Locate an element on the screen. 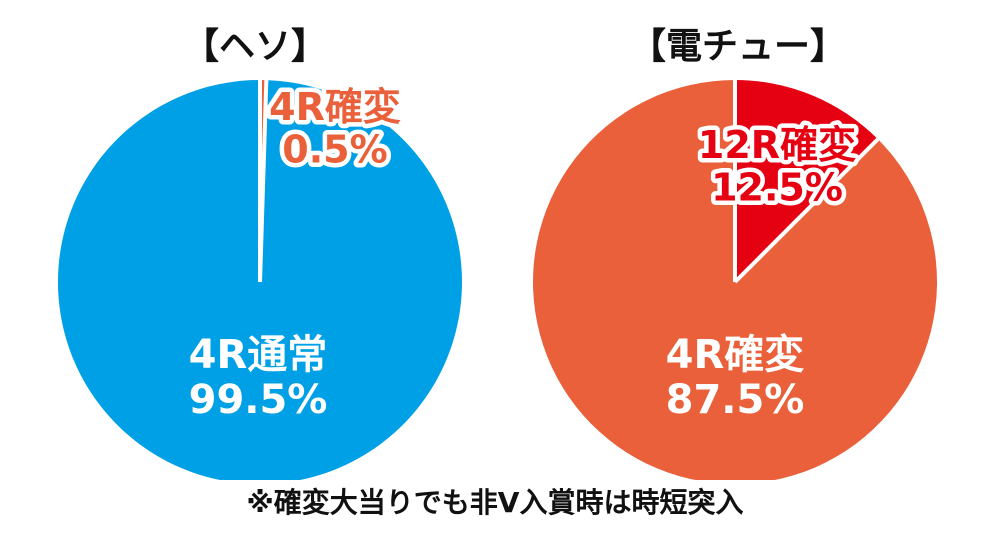  slice-value-label: 99.5% is located at coordinates (258, 400).